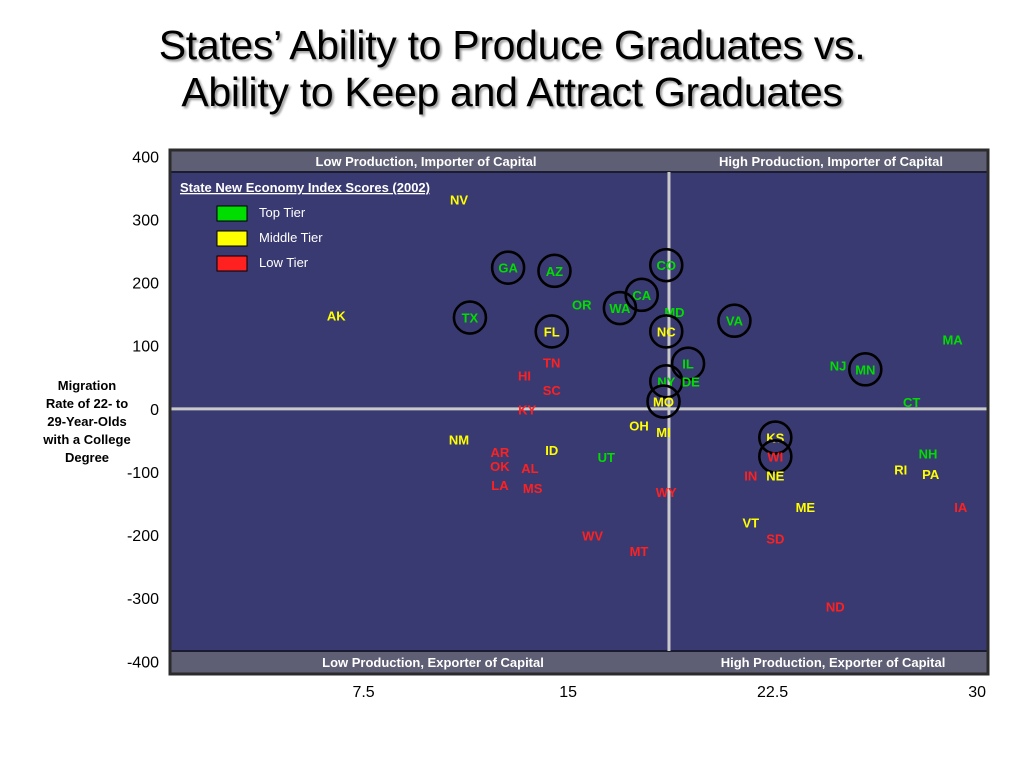 The width and height of the screenshot is (1024, 768). What do you see at coordinates (666, 492) in the screenshot?
I see `point-label: WY` at bounding box center [666, 492].